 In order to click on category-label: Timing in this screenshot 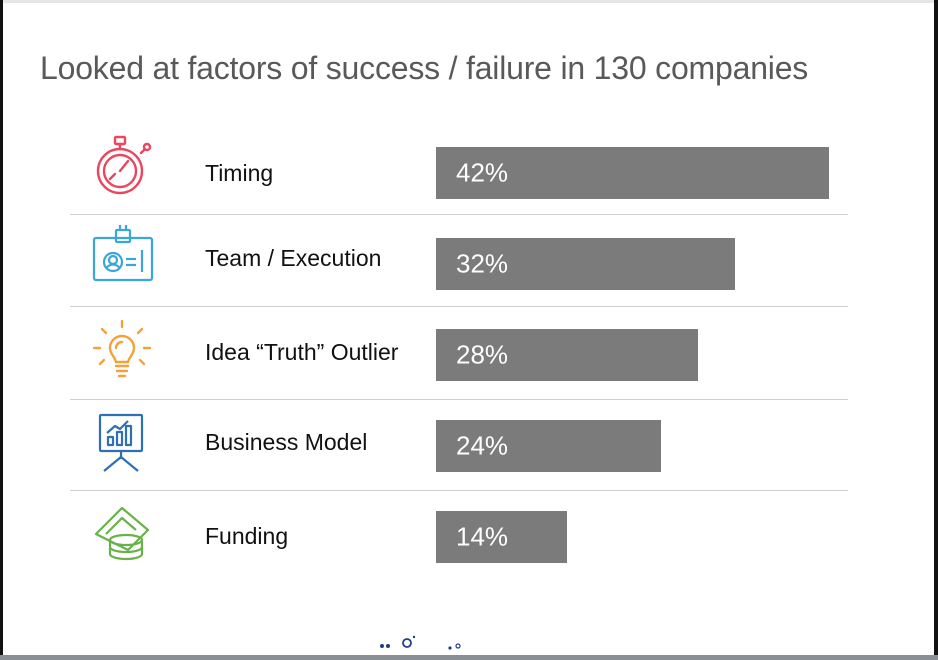, I will do `click(239, 173)`.